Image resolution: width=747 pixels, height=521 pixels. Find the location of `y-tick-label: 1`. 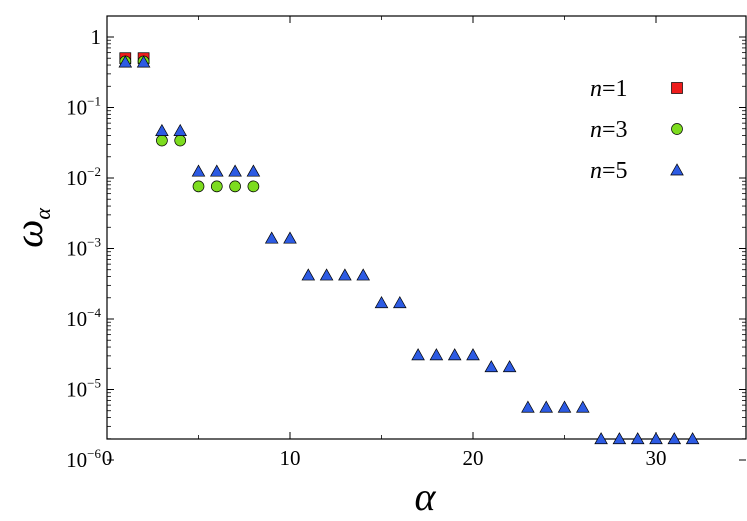

y-tick-label: 1 is located at coordinates (96, 37).